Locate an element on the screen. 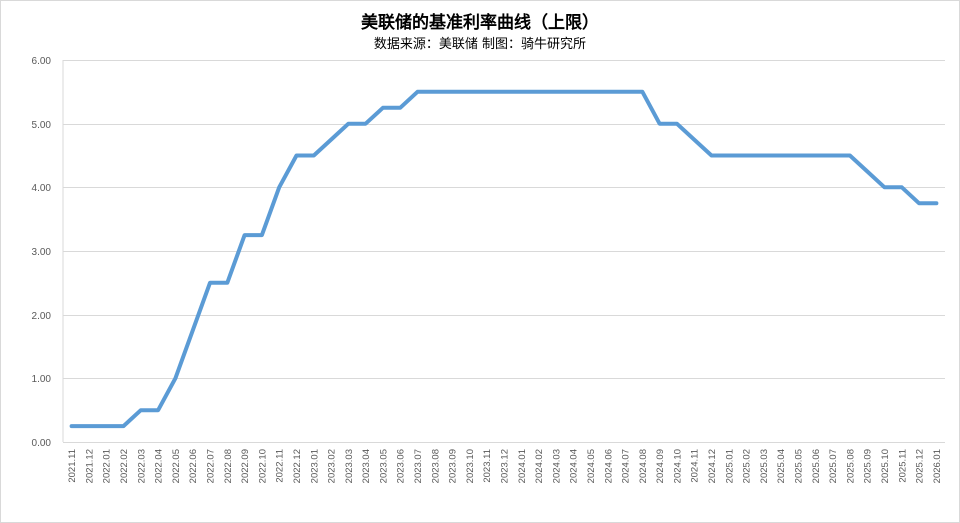 The image size is (960, 523). x-tick-label: 2022.07 is located at coordinates (211, 466).